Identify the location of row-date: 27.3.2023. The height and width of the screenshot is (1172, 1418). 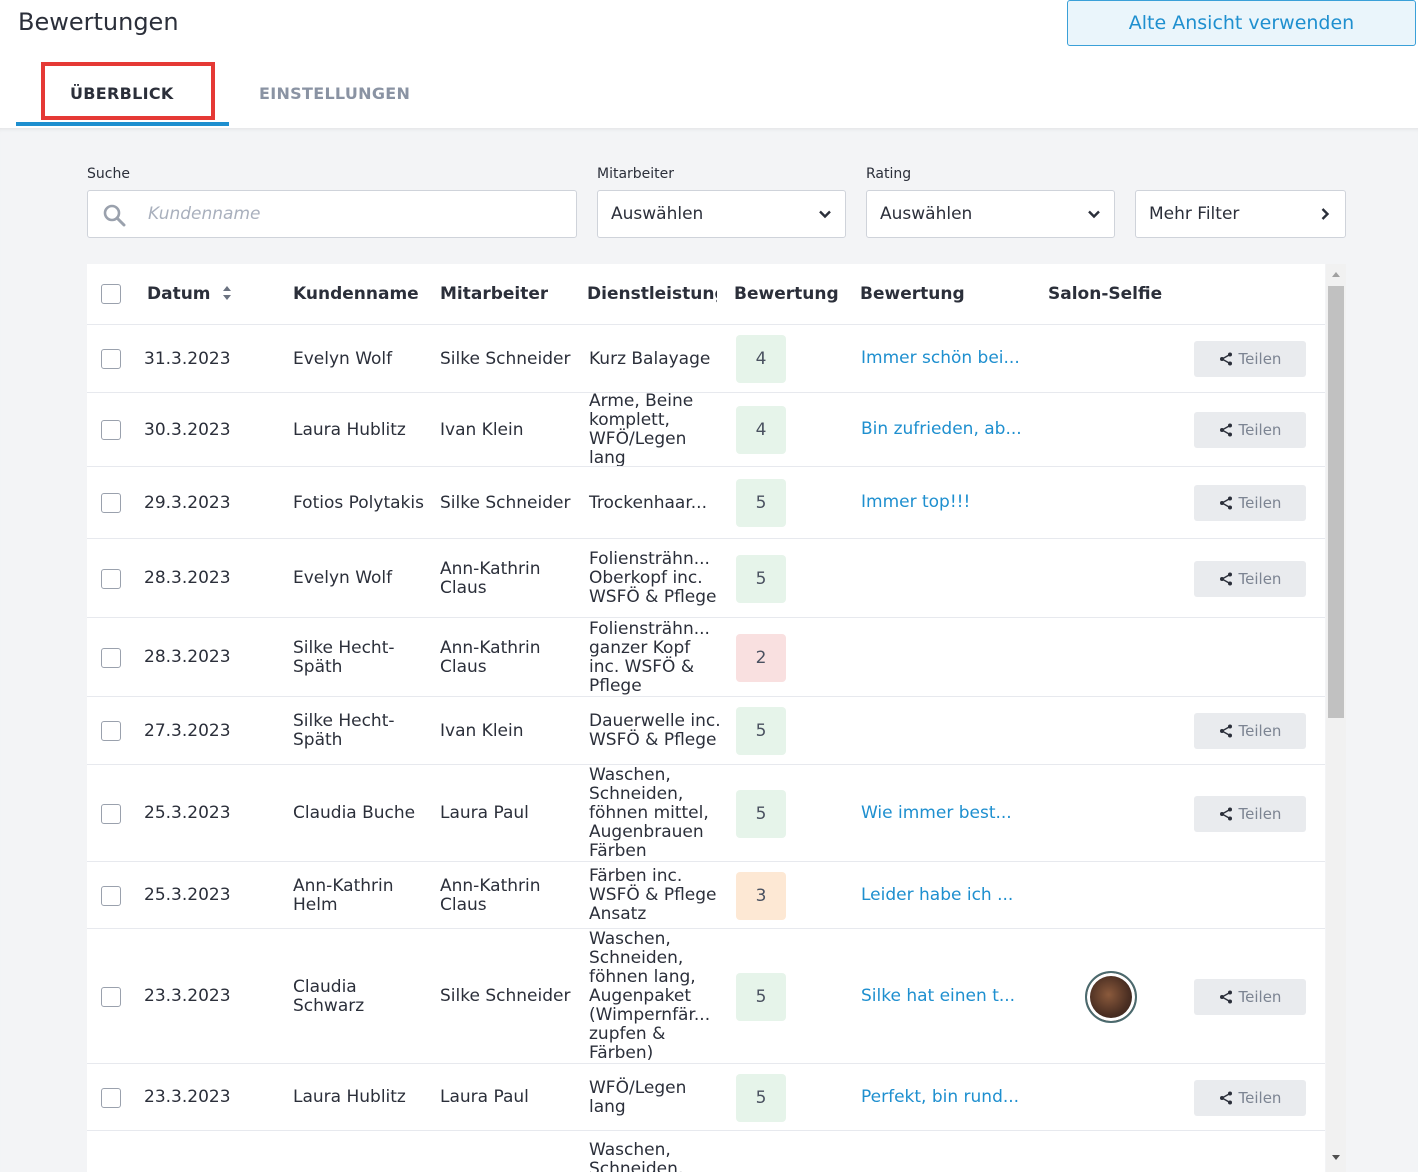
(187, 730).